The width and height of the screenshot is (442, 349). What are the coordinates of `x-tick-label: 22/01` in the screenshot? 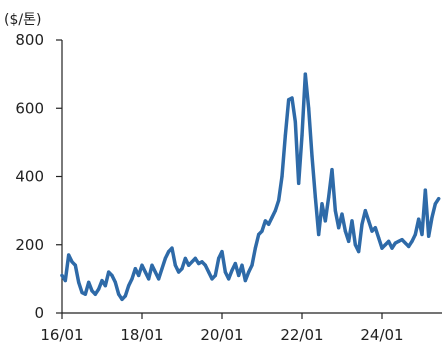 It's located at (301, 335).